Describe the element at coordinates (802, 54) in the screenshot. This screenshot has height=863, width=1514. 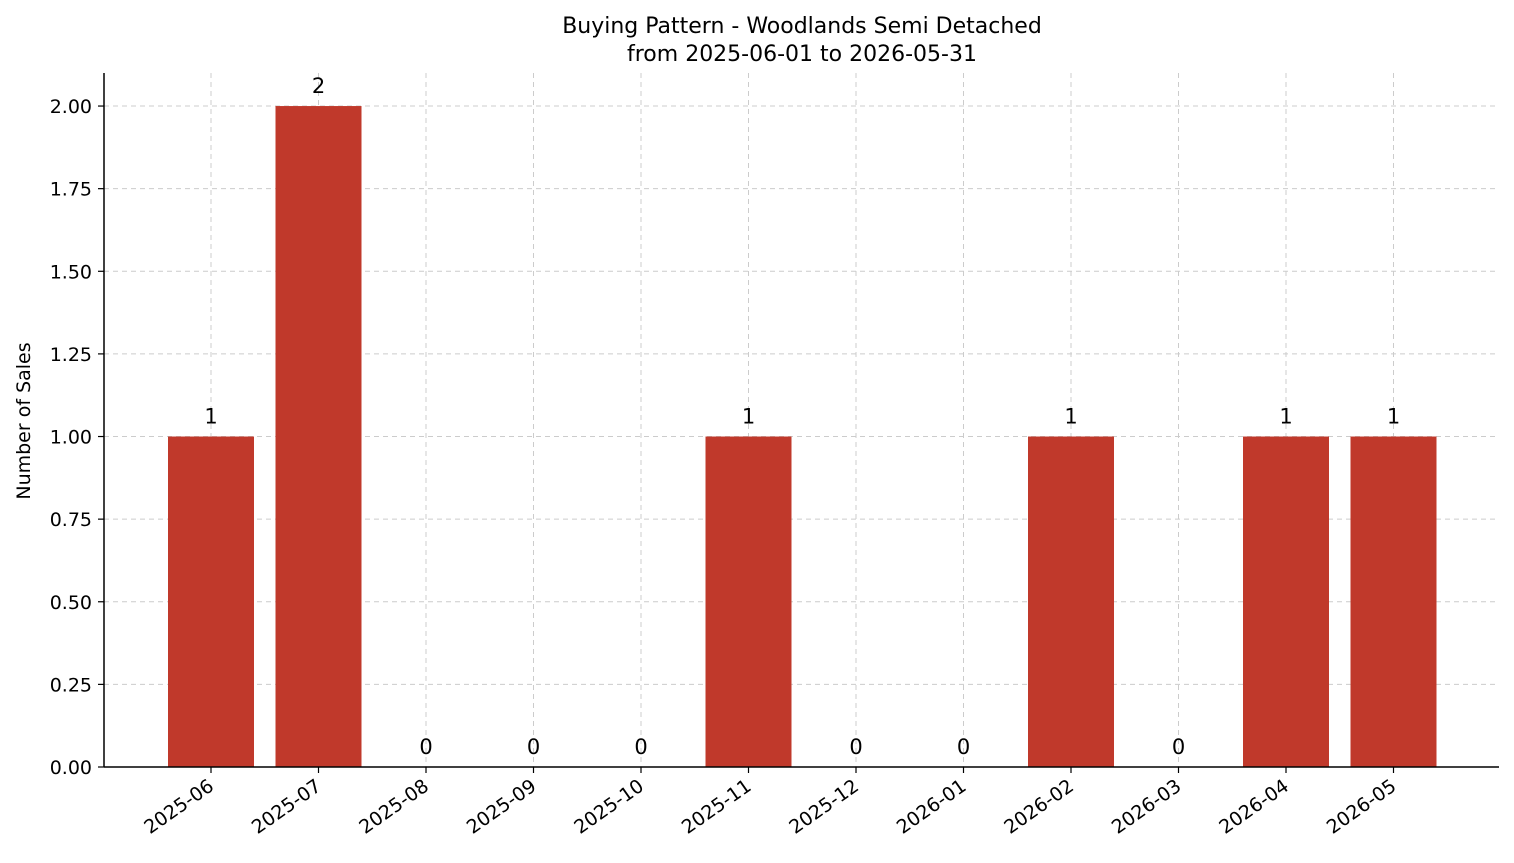
I see `chart-subtitle: from 2025-06-01 to 2026-05-31` at that location.